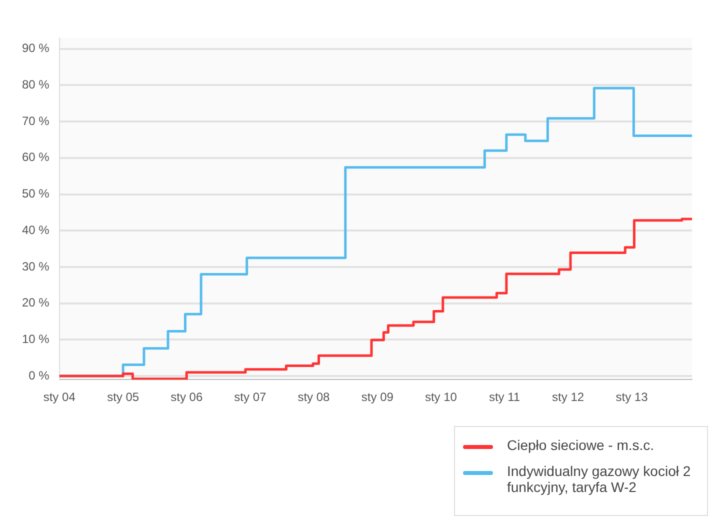 The image size is (716, 527). What do you see at coordinates (36, 339) in the screenshot?
I see `y-tick-label: 10 %` at bounding box center [36, 339].